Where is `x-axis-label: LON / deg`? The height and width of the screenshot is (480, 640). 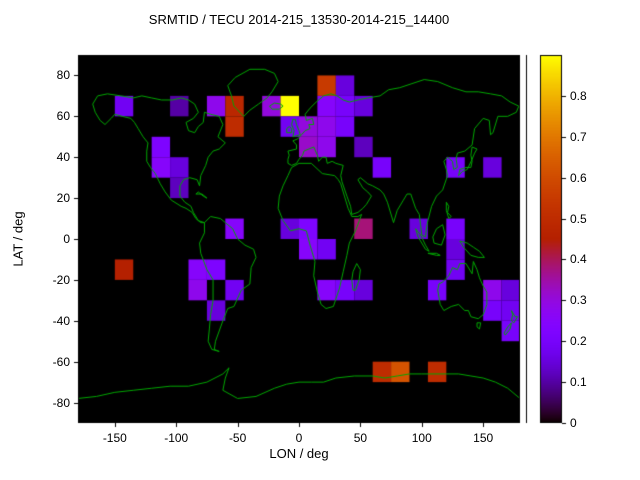 x-axis-label: LON / deg is located at coordinates (299, 453).